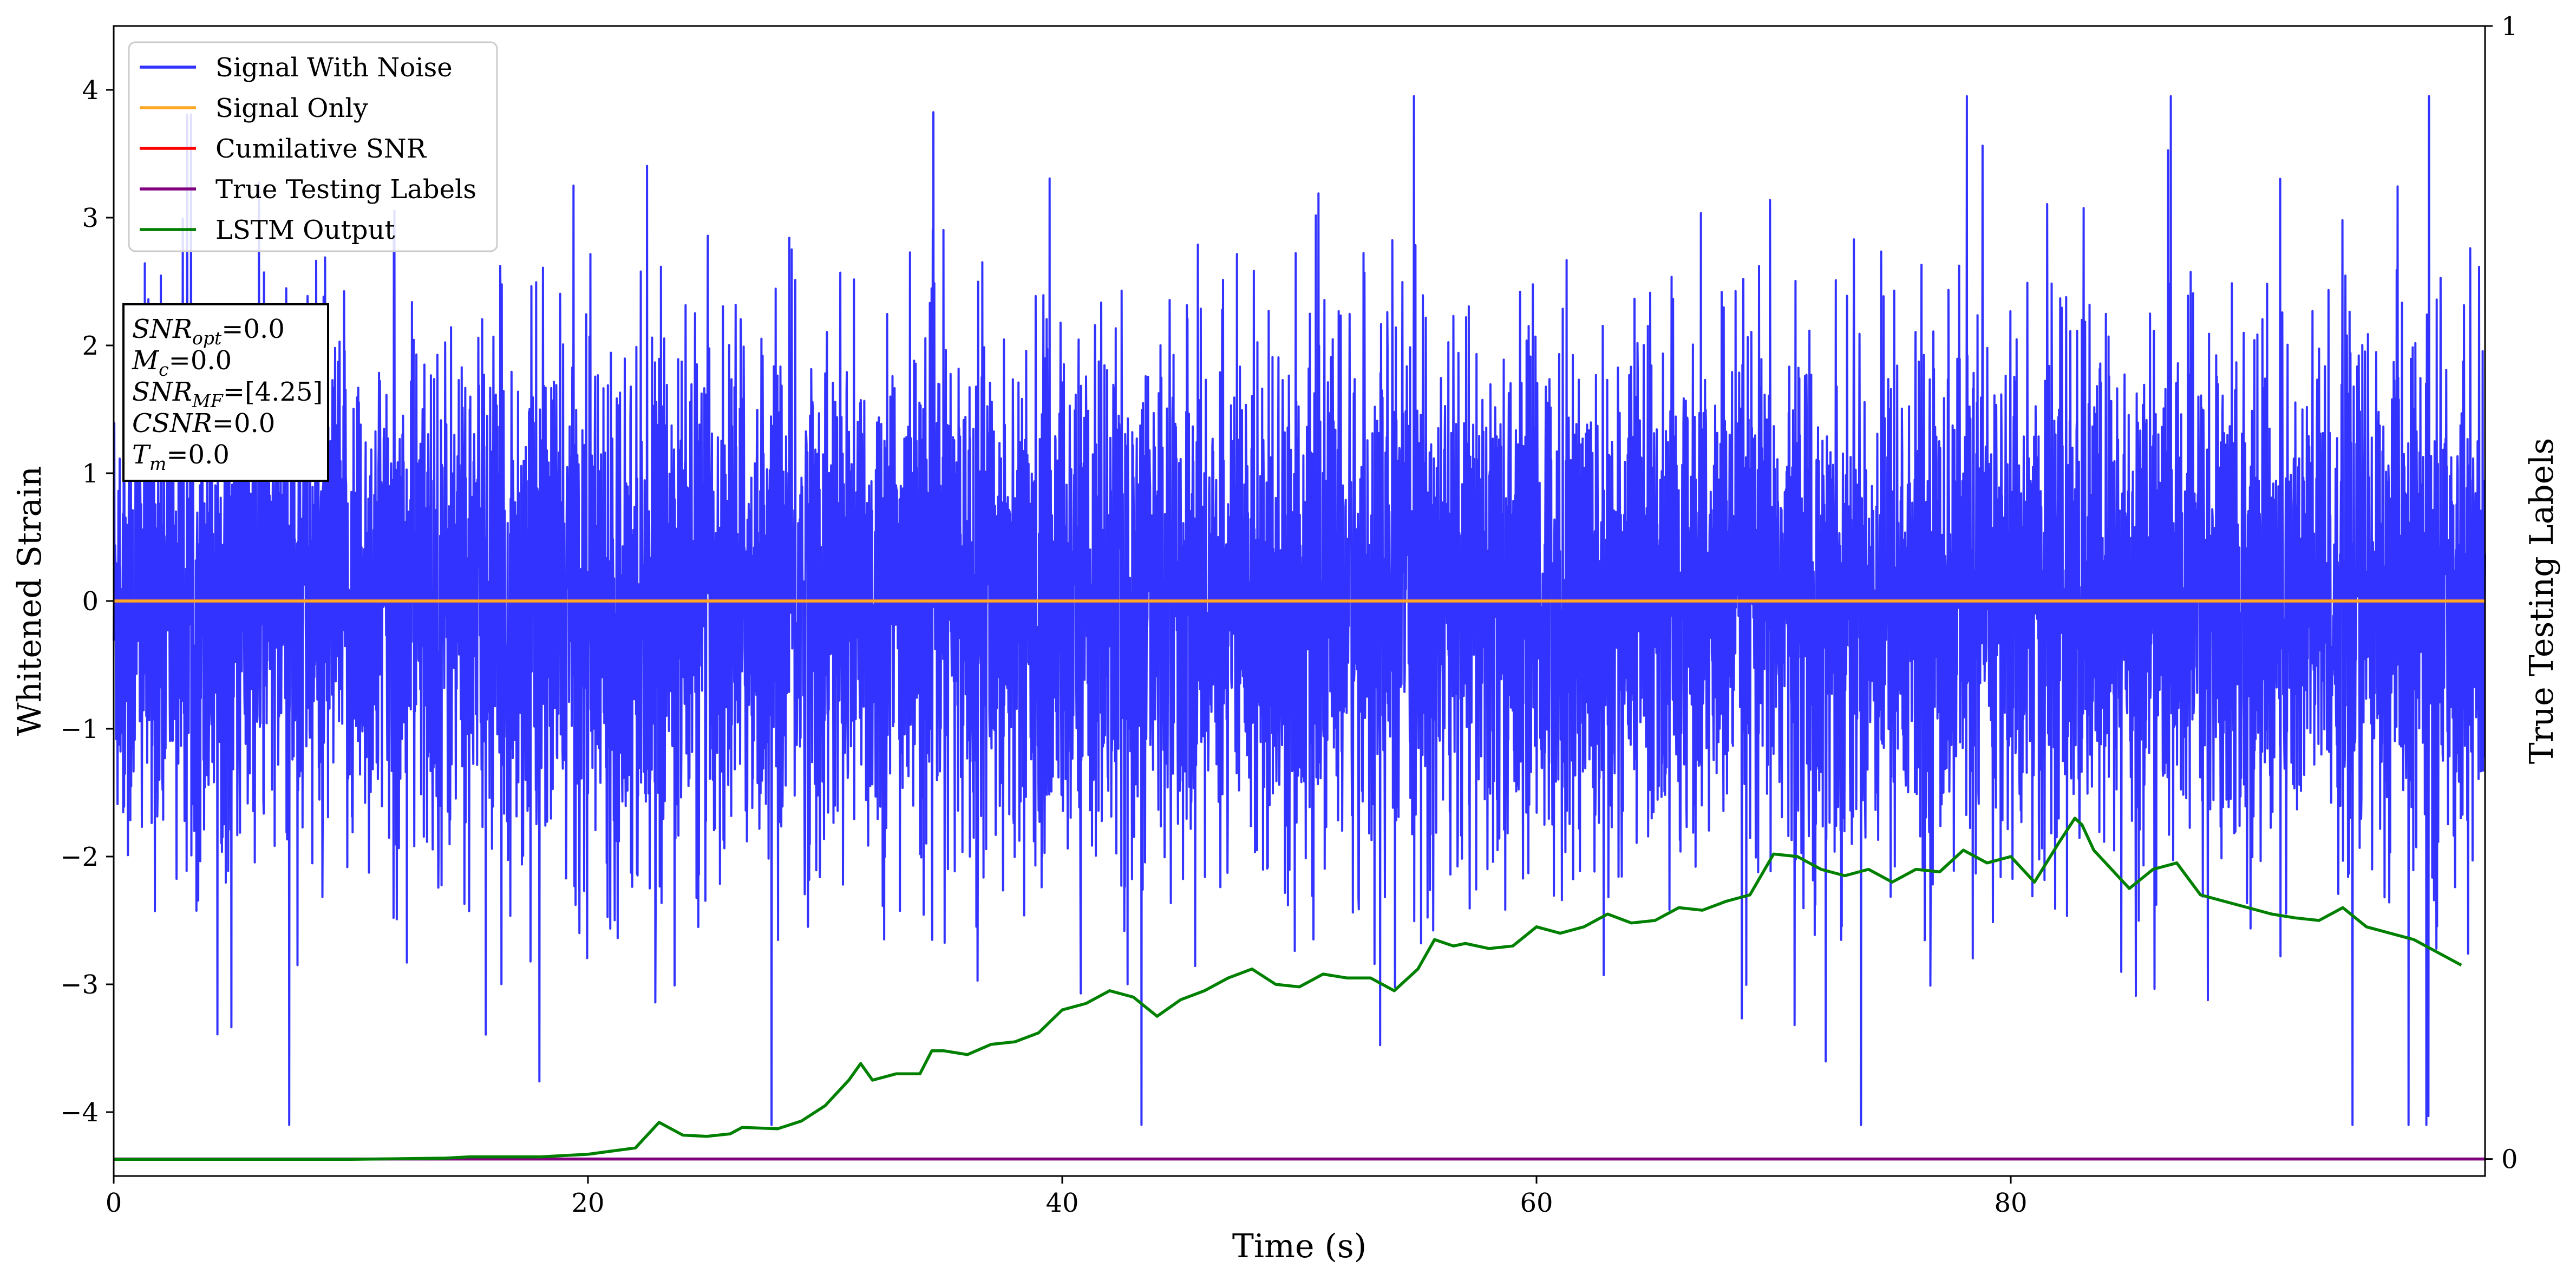 This screenshot has height=1274, width=2576. Describe the element at coordinates (79, 857) in the screenshot. I see `y-tick-label: −2` at that location.